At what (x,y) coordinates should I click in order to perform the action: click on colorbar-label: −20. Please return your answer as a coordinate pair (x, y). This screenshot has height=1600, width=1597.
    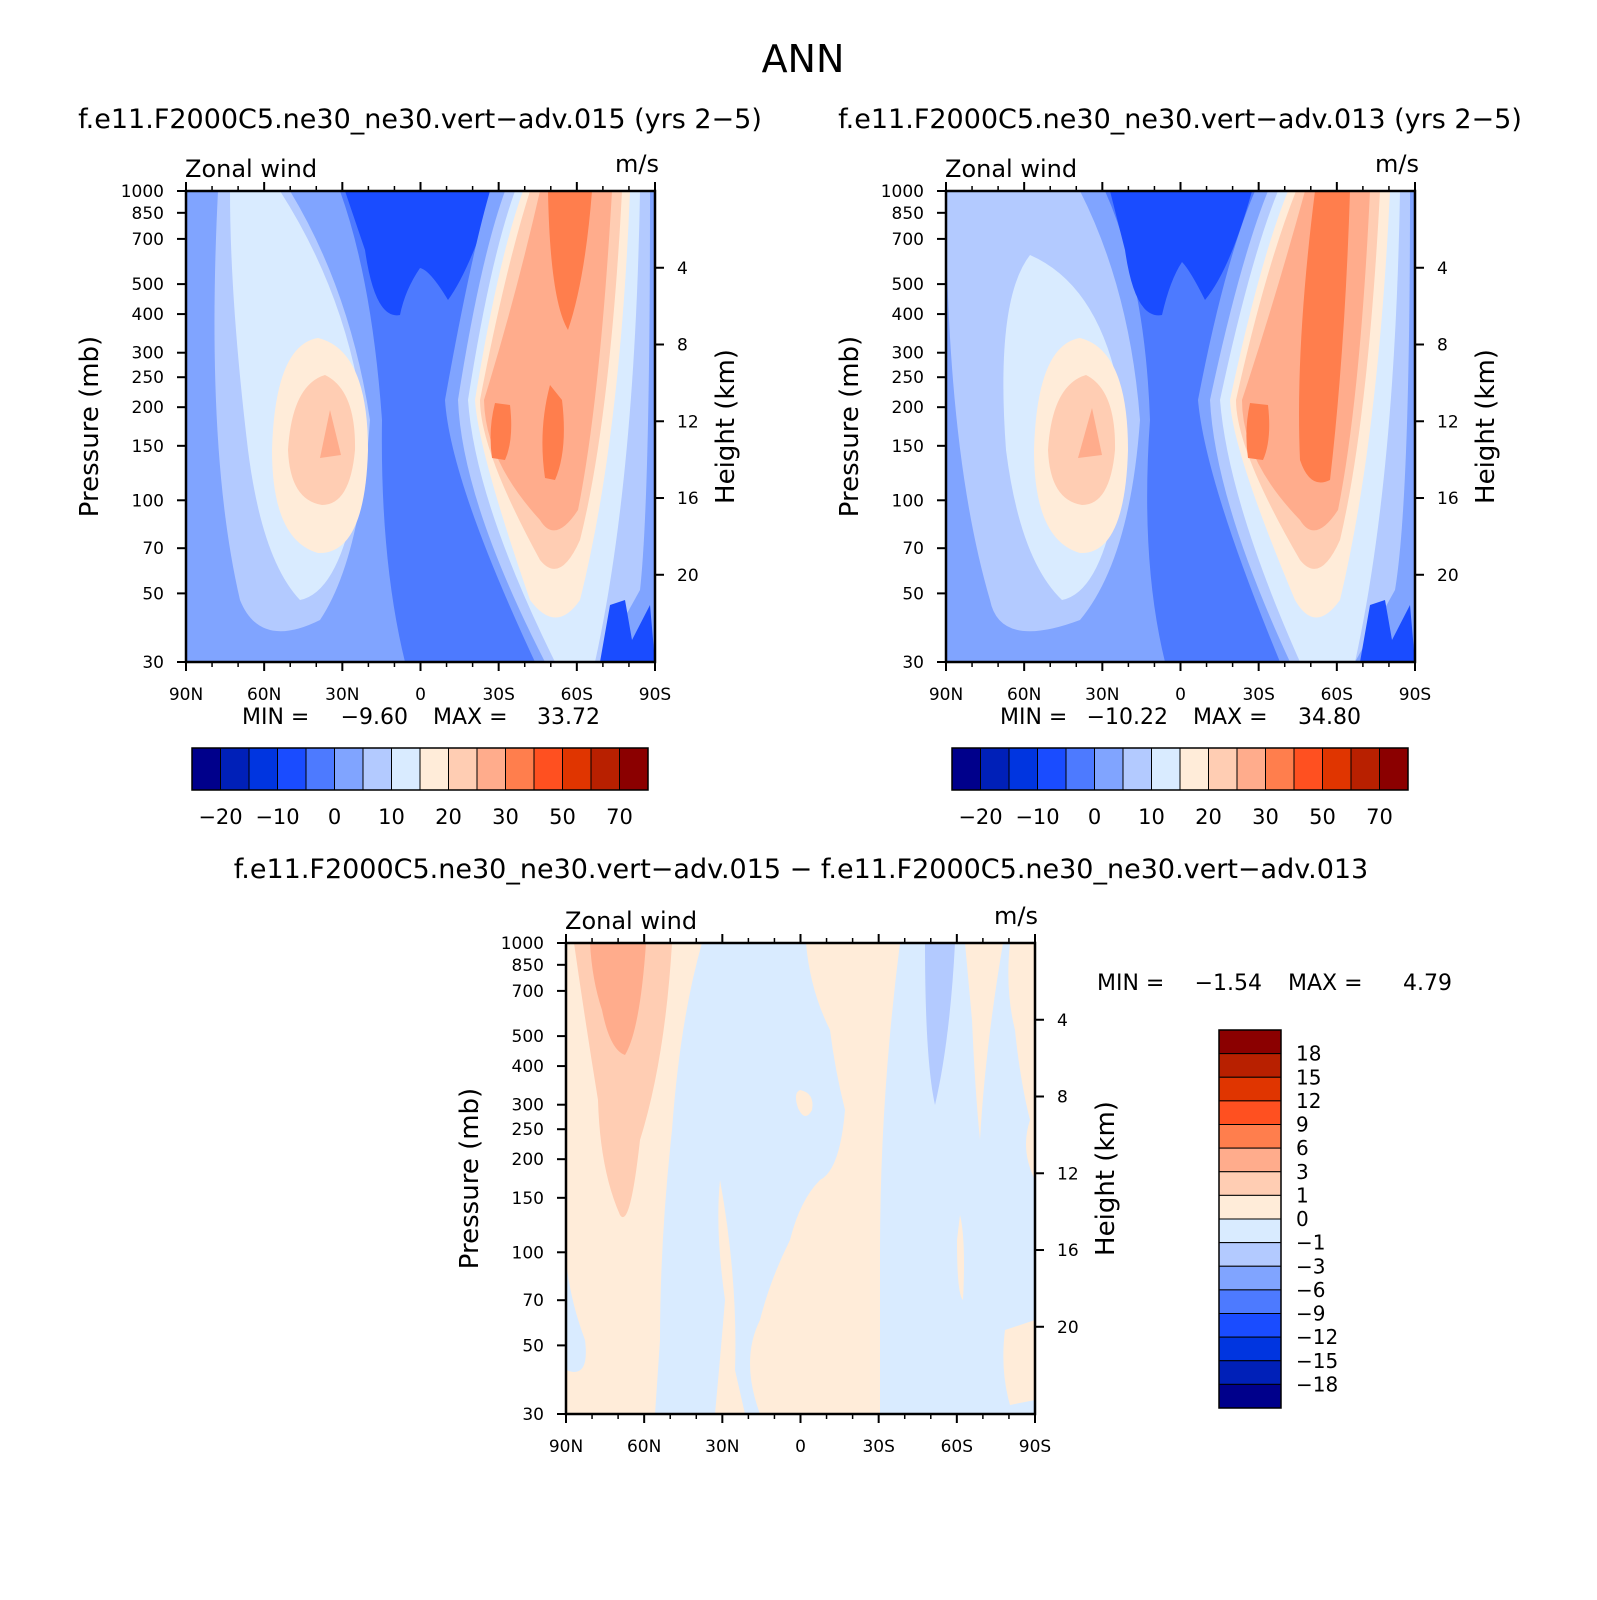
    Looking at the image, I should click on (220, 817).